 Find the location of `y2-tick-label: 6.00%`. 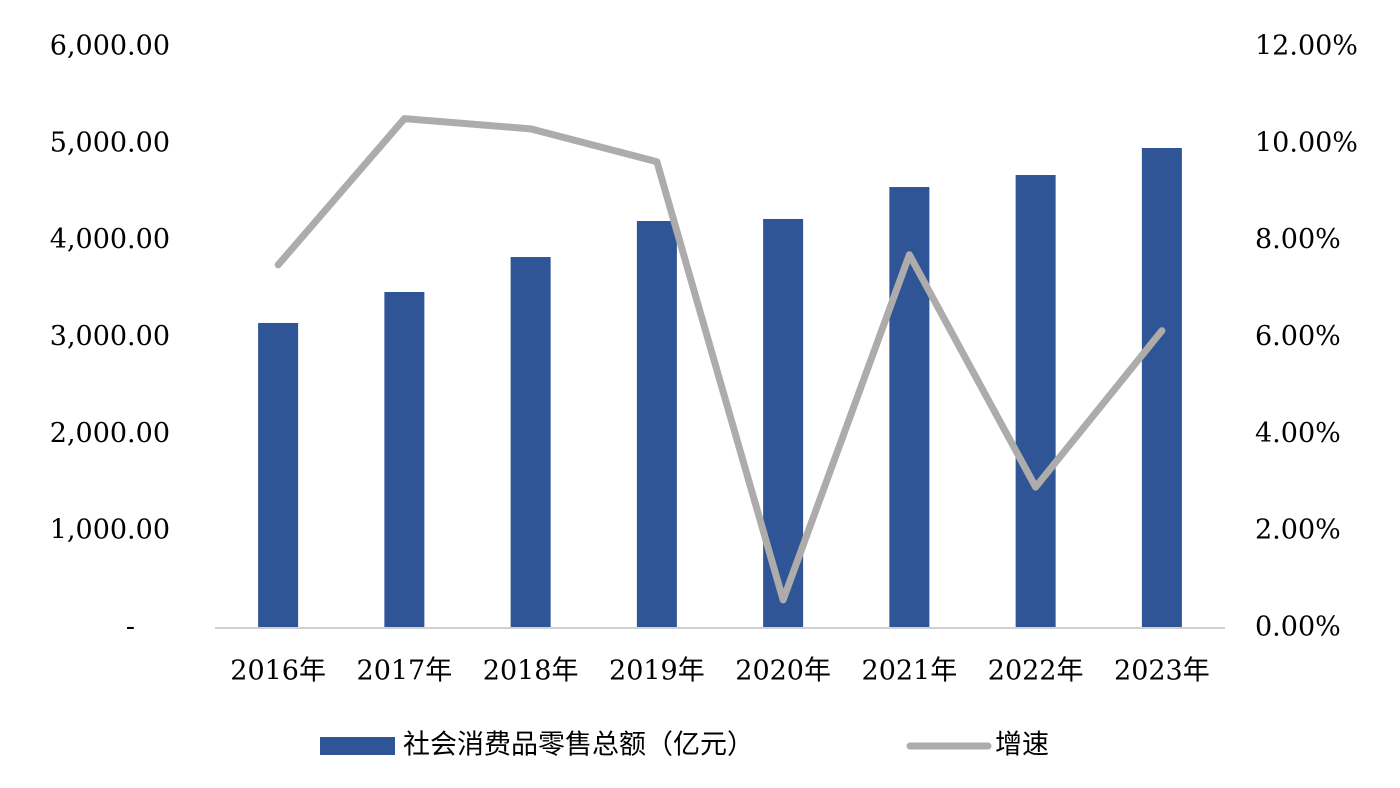

y2-tick-label: 6.00% is located at coordinates (1298, 336).